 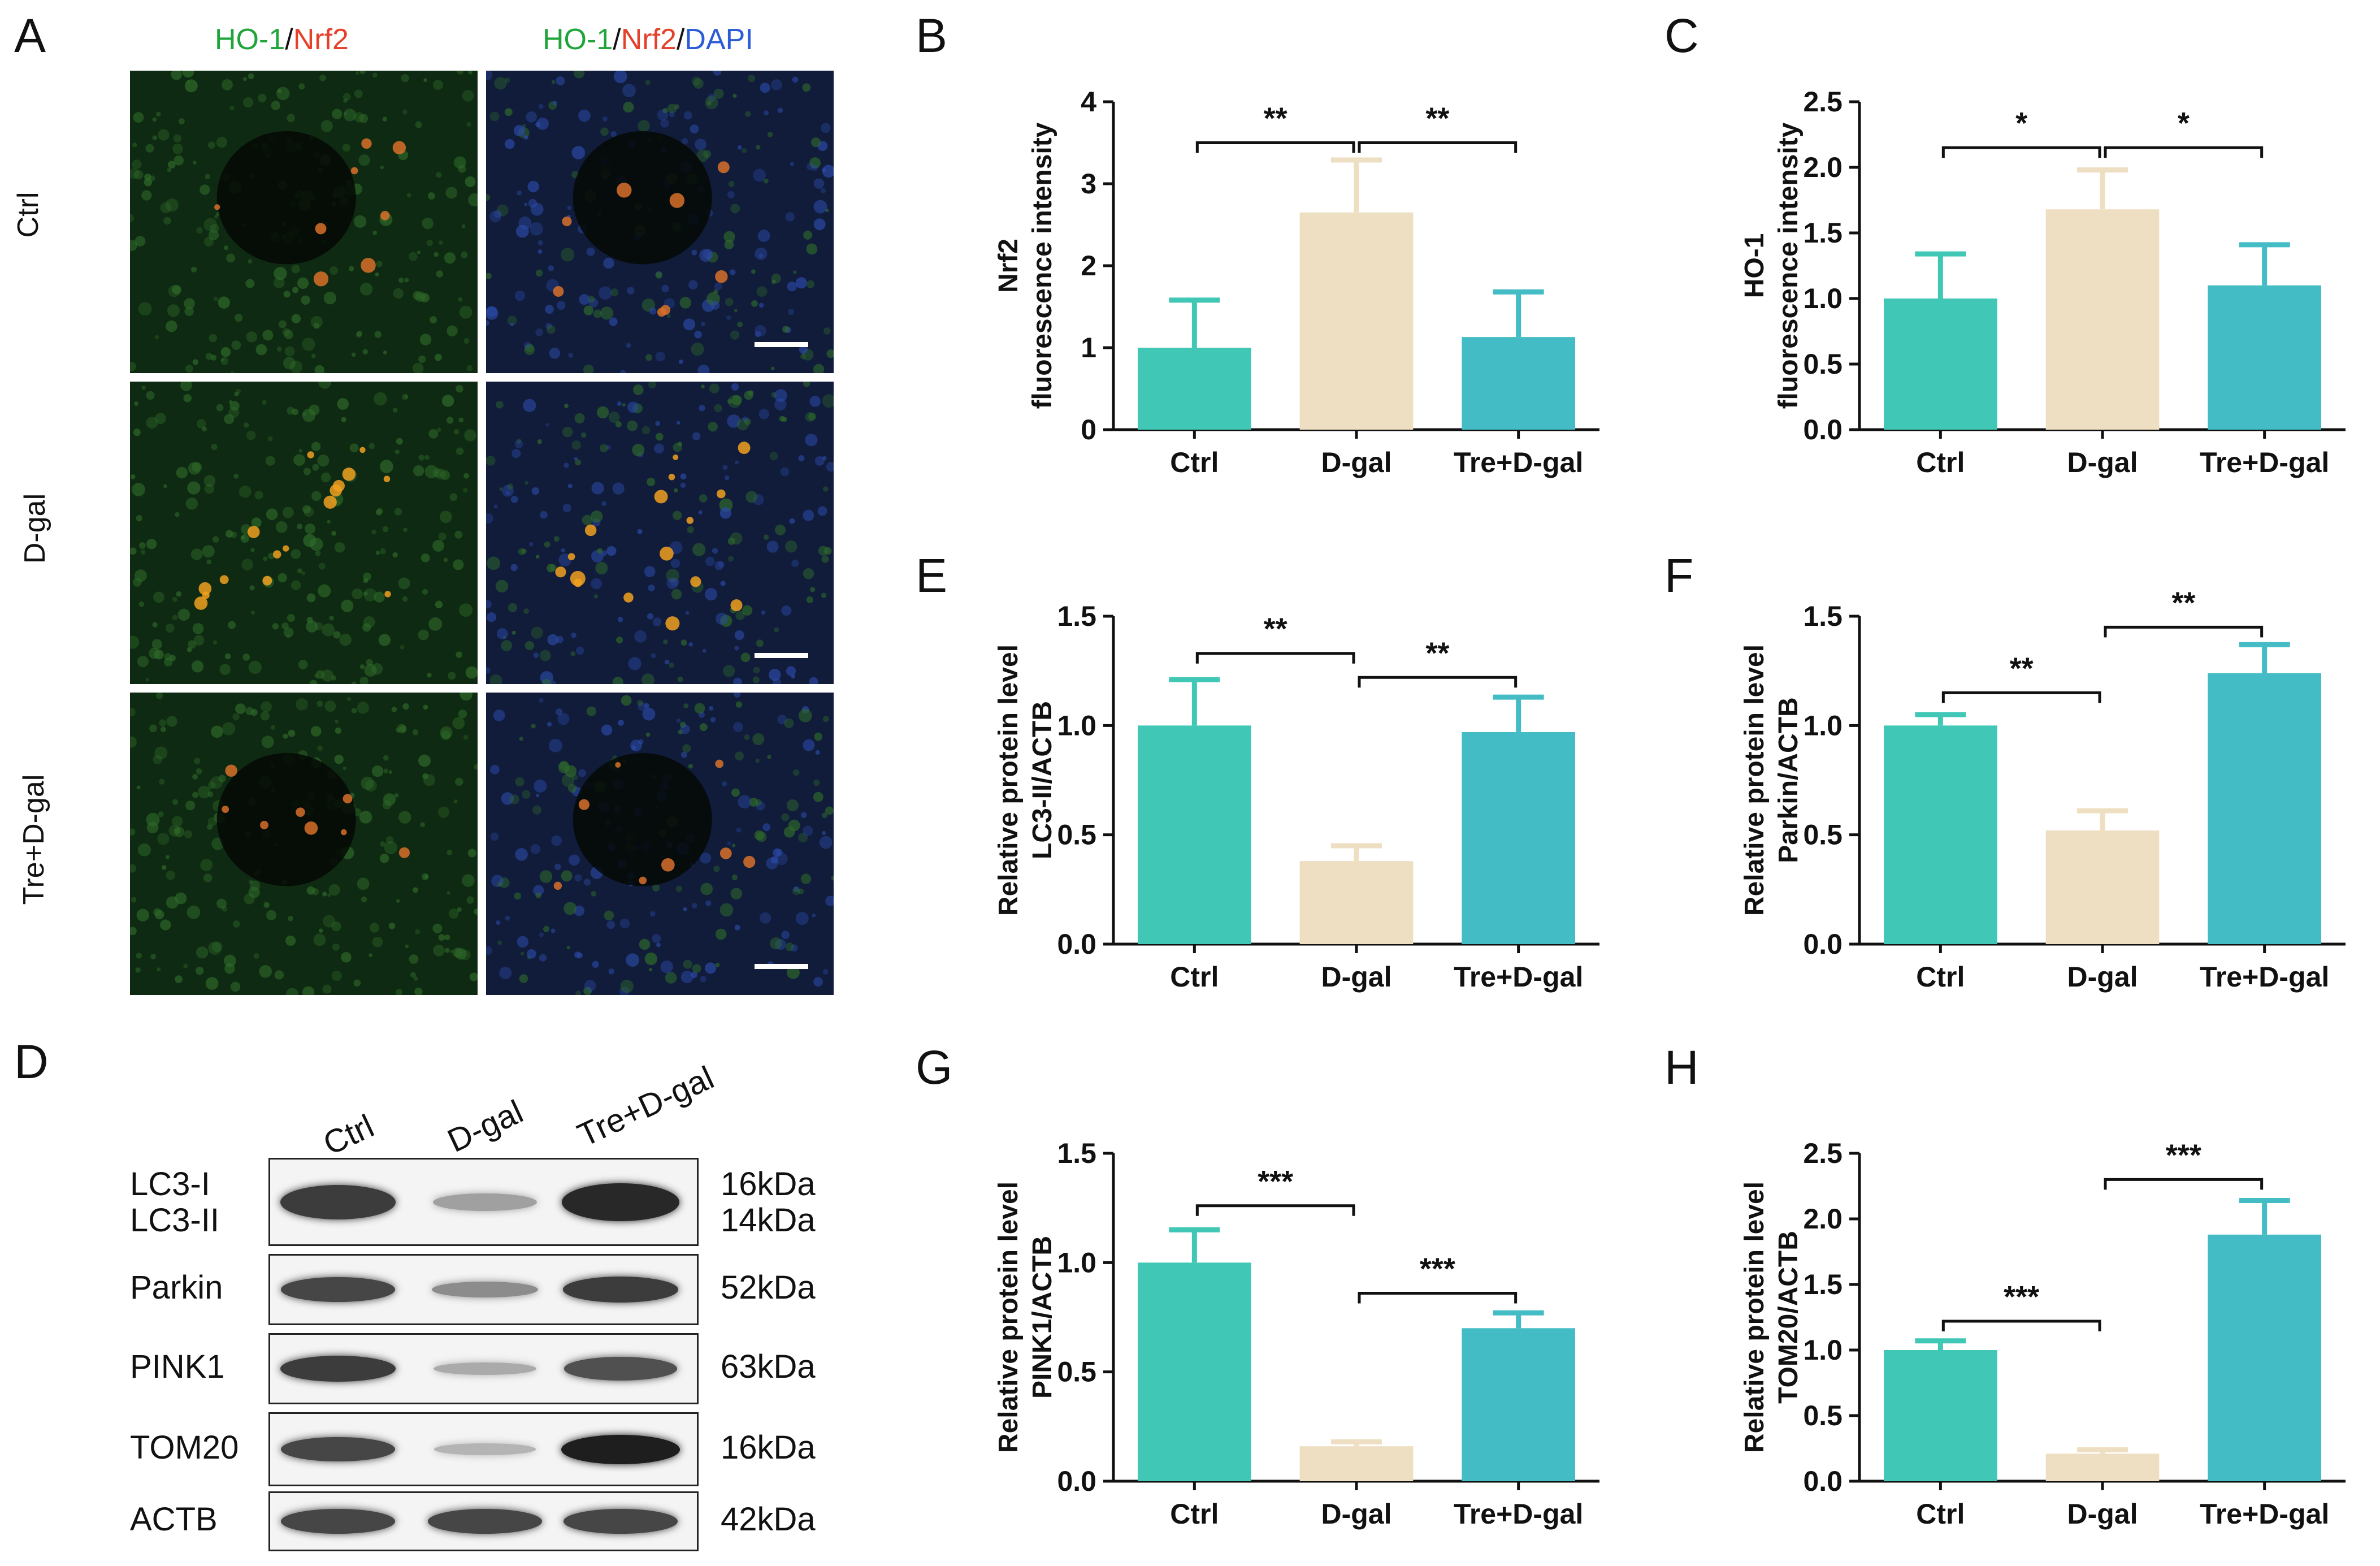 What do you see at coordinates (2021, 132) in the screenshot?
I see `significance-bracket: *` at bounding box center [2021, 132].